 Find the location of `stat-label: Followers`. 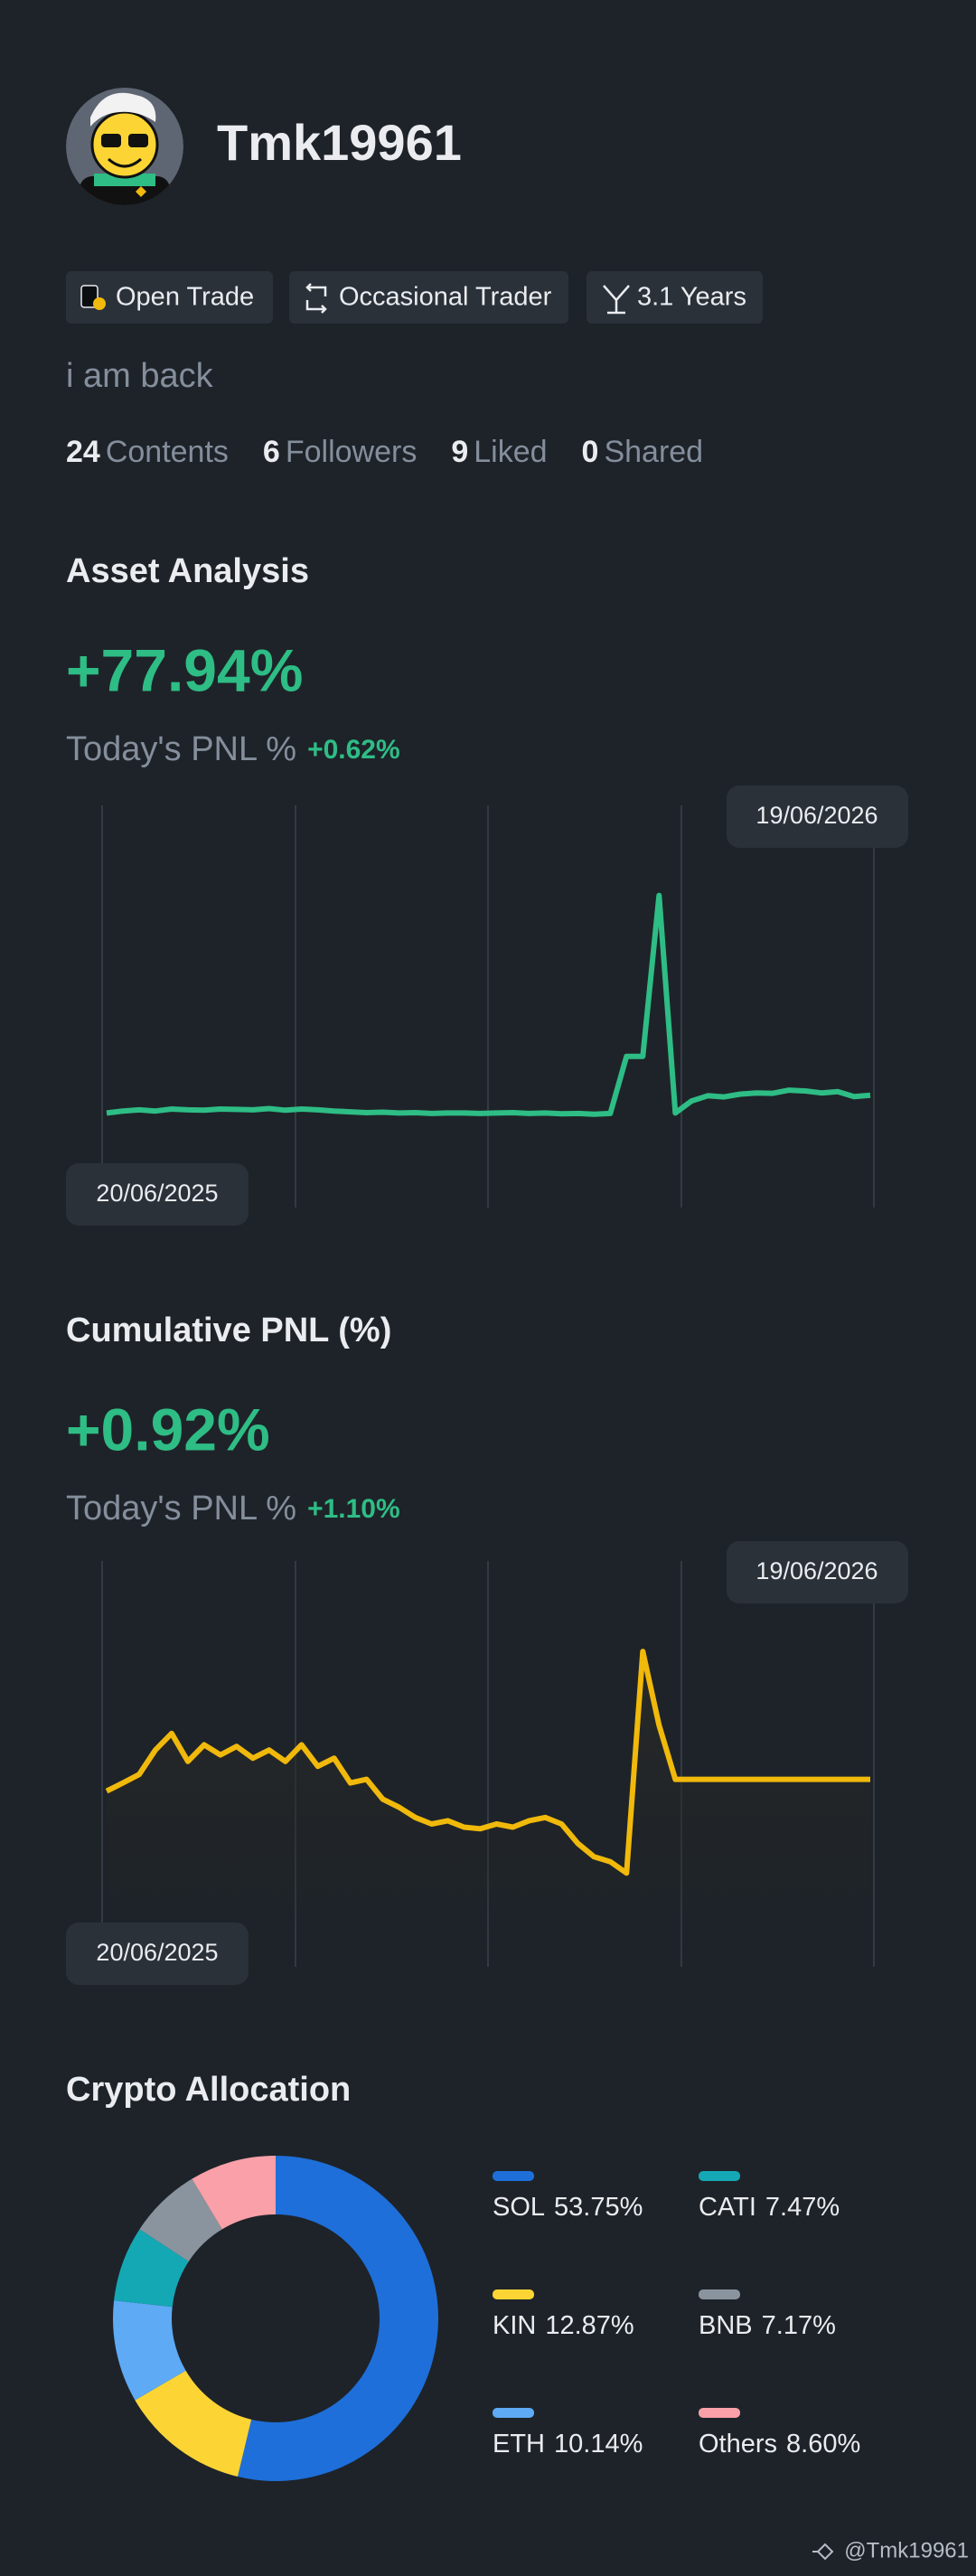

stat-label: Followers is located at coordinates (351, 452).